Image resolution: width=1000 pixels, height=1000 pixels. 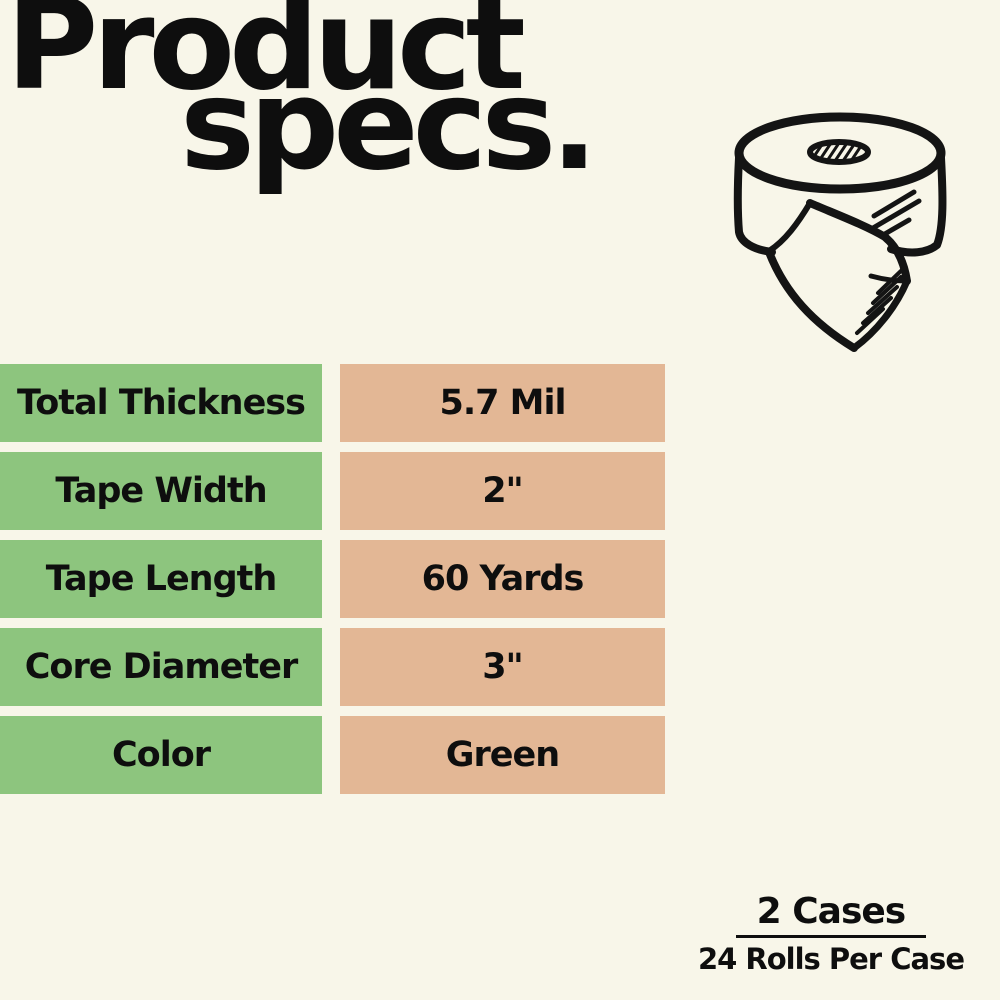 What do you see at coordinates (840, 232) in the screenshot?
I see `tape-roll-icon` at bounding box center [840, 232].